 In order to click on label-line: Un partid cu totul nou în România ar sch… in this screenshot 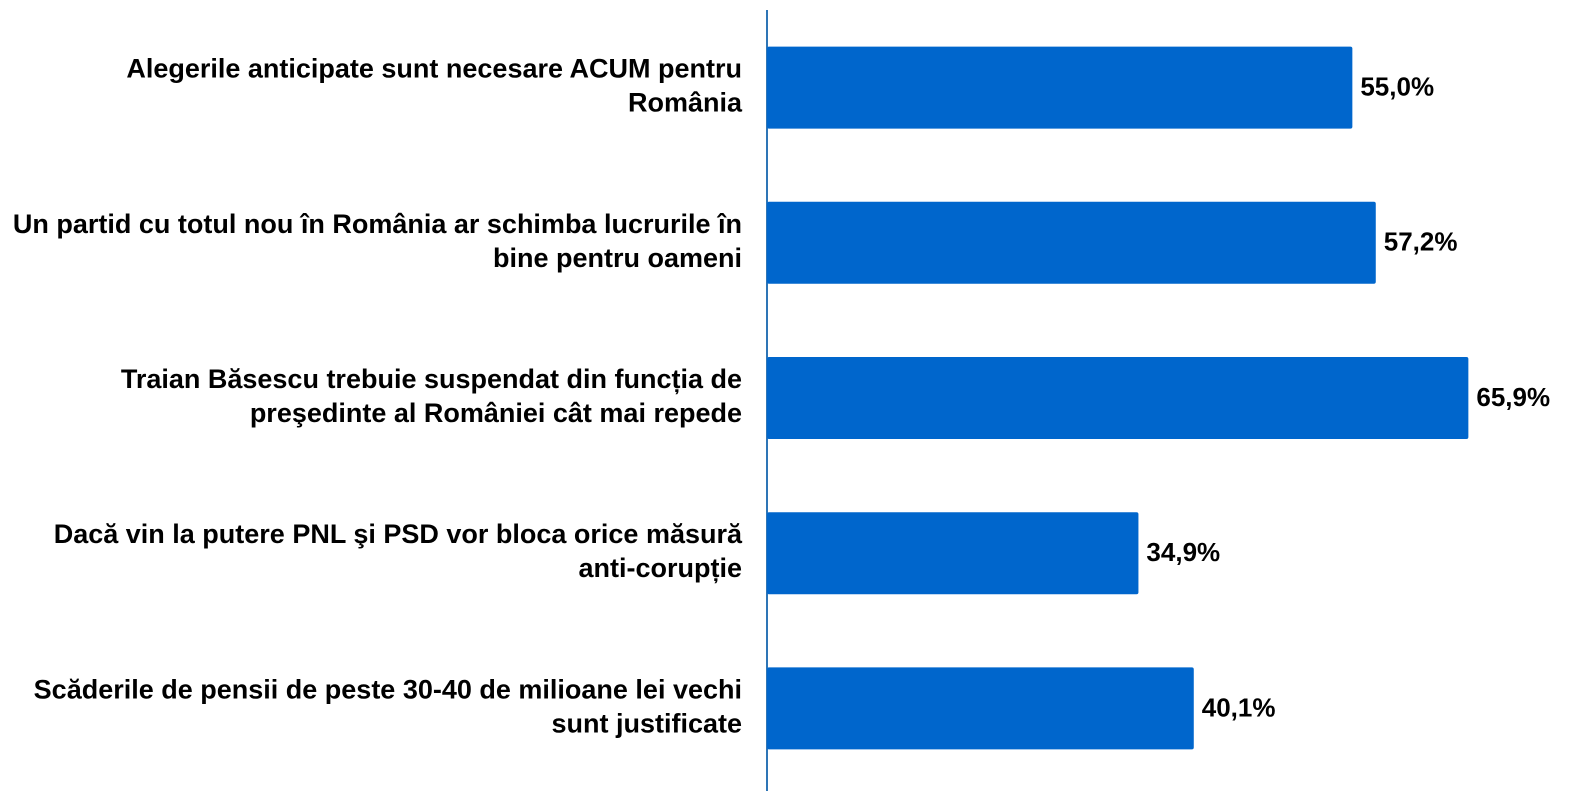, I will do `click(377, 224)`.